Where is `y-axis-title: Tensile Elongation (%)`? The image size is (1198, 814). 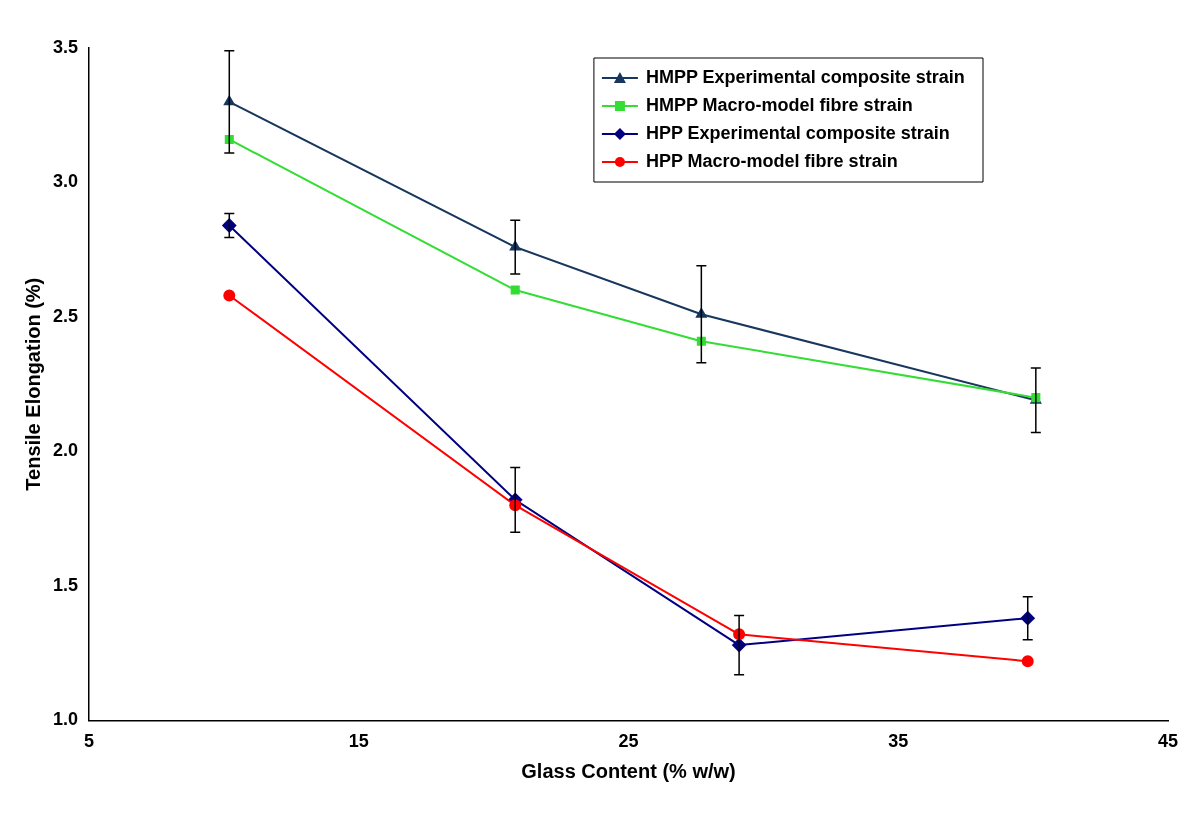
y-axis-title: Tensile Elongation (%) is located at coordinates (32, 384).